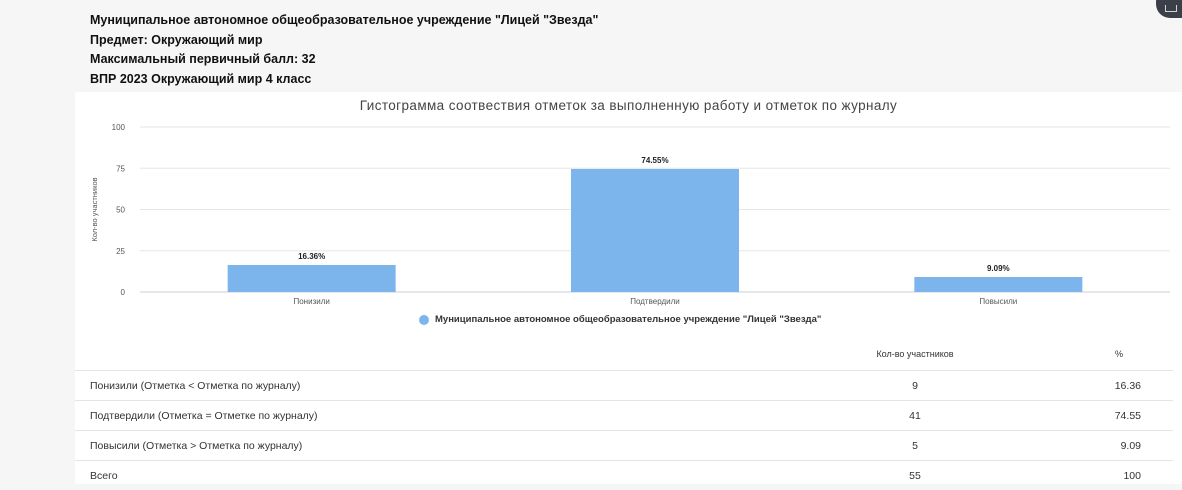  What do you see at coordinates (424, 320) in the screenshot?
I see `legend-swatch` at bounding box center [424, 320].